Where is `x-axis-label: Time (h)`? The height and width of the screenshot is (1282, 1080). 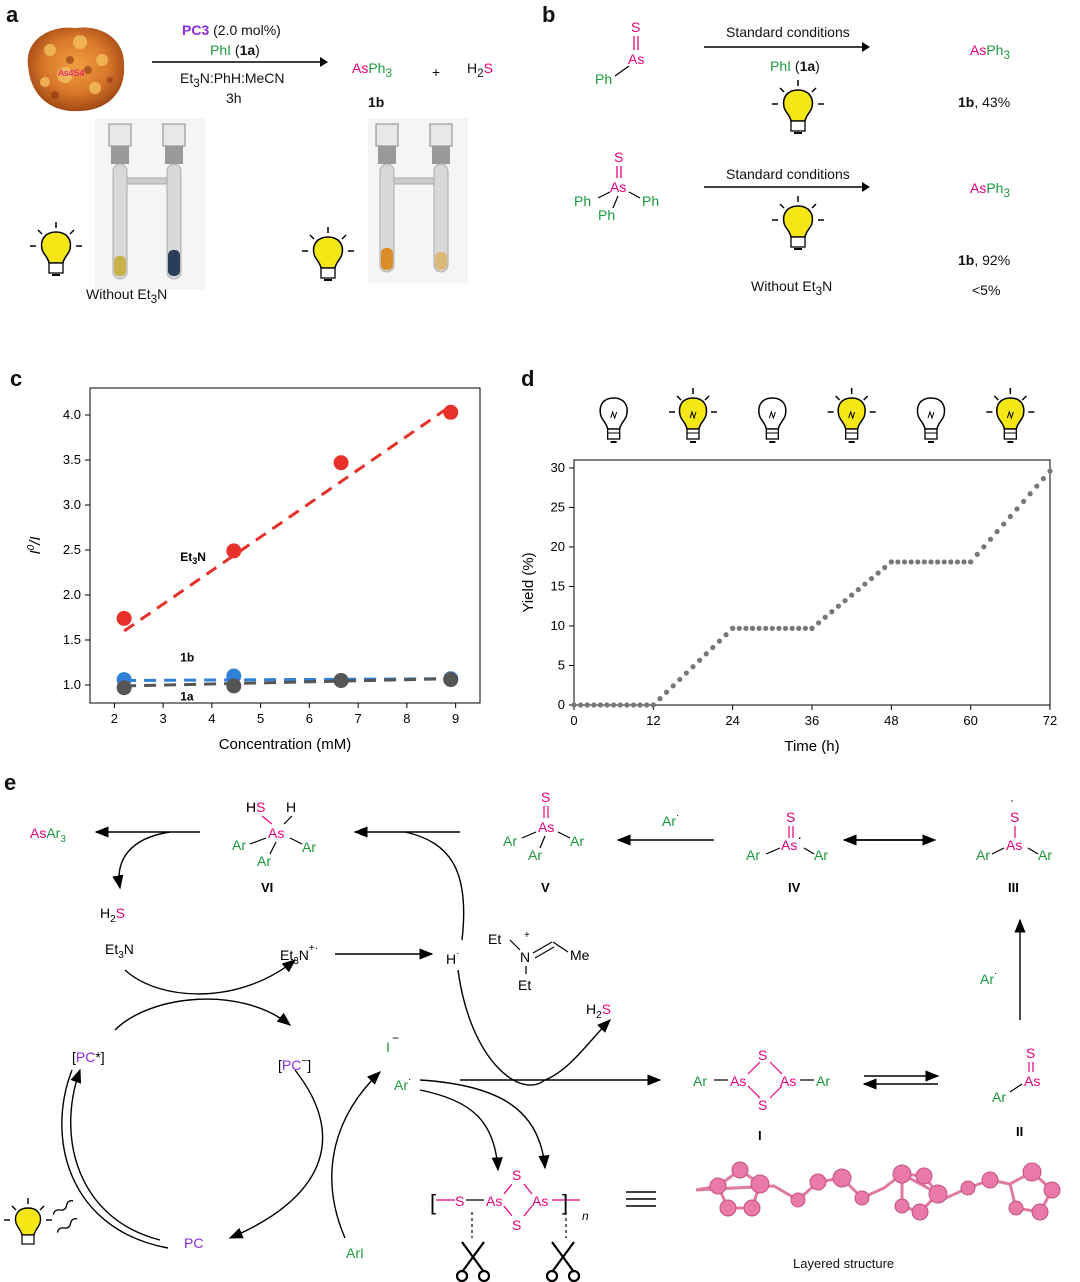 x-axis-label: Time (h) is located at coordinates (811, 746).